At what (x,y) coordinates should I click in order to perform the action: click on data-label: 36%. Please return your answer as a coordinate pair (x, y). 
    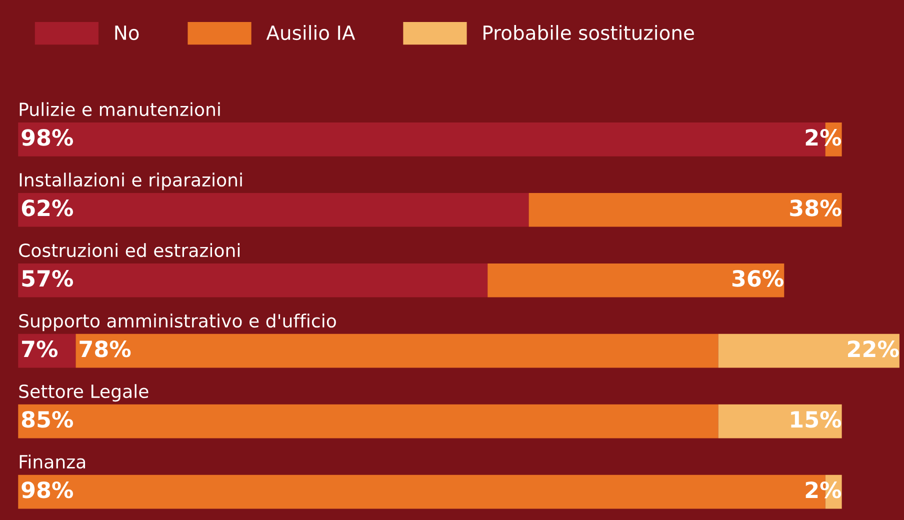
    Looking at the image, I should click on (758, 278).